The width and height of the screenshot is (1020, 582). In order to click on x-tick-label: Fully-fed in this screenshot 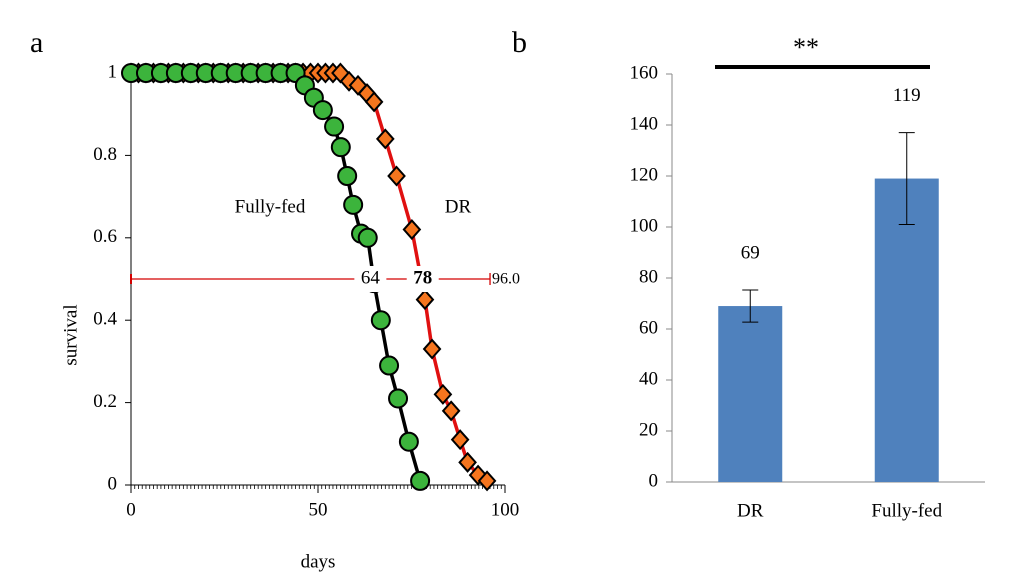, I will do `click(906, 510)`.